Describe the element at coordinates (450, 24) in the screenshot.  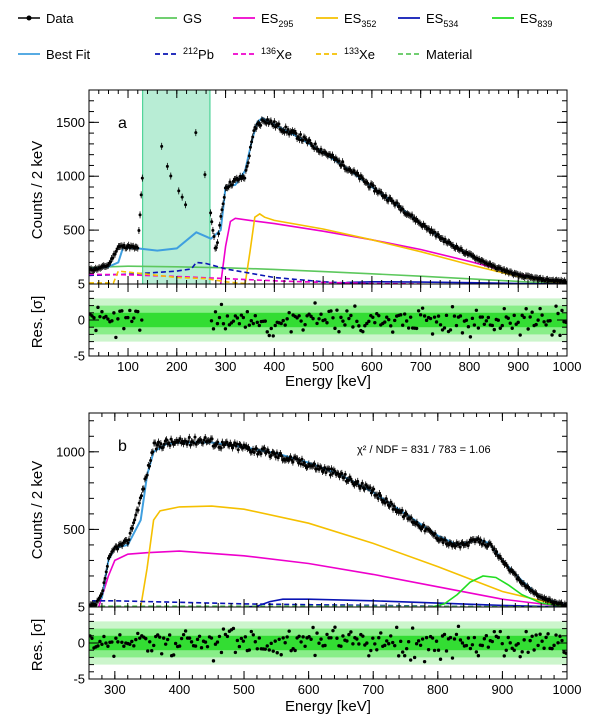
I see `legend-label-sub: 534` at that location.